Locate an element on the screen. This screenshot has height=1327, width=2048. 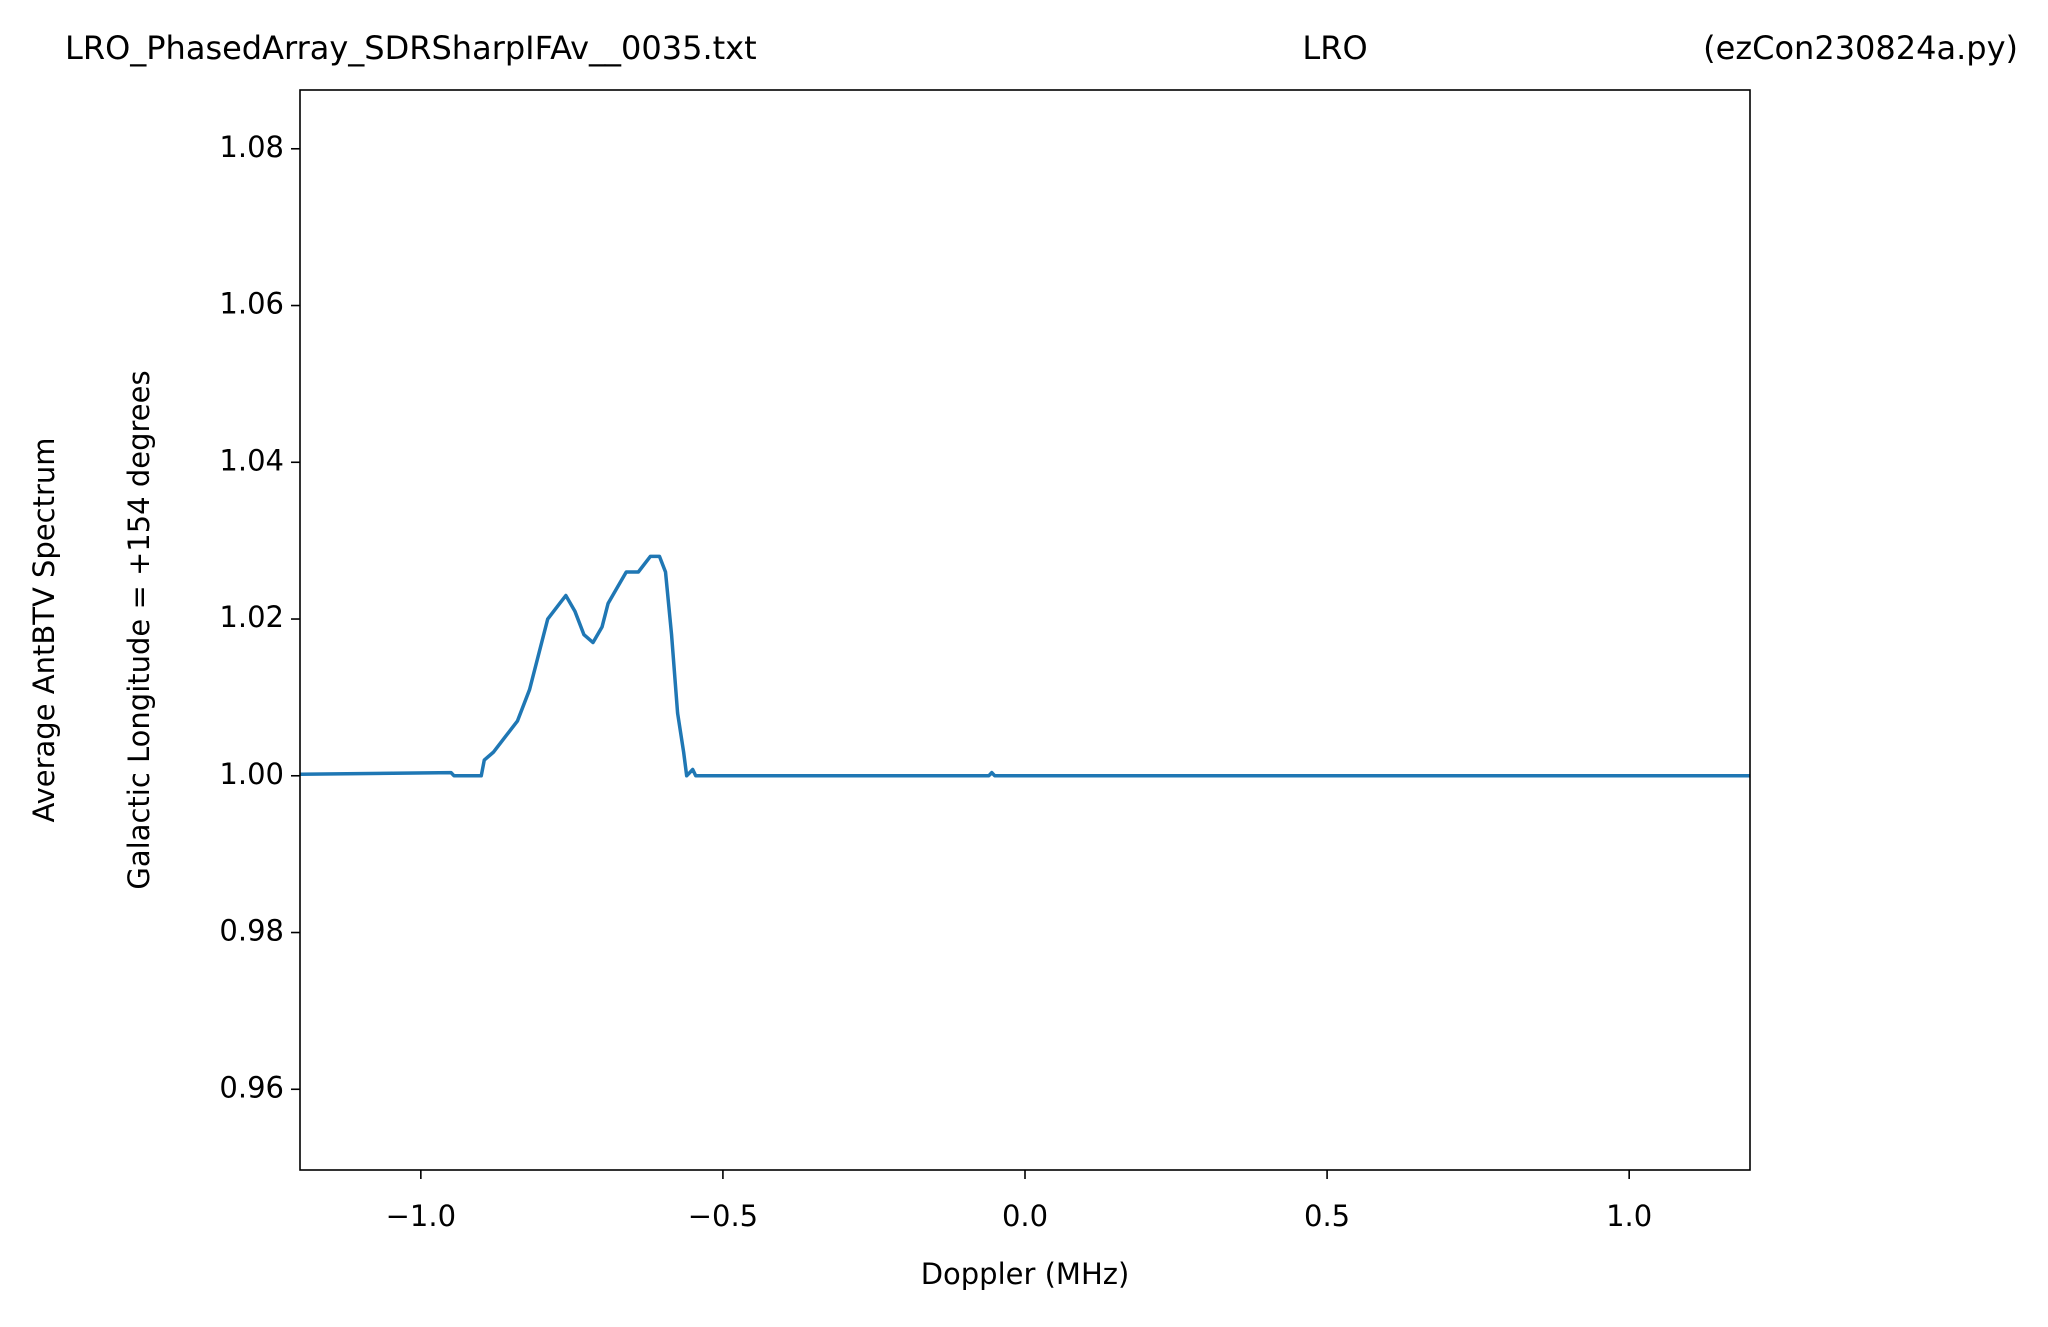
x-tick-label: 0.0 is located at coordinates (1025, 1216).